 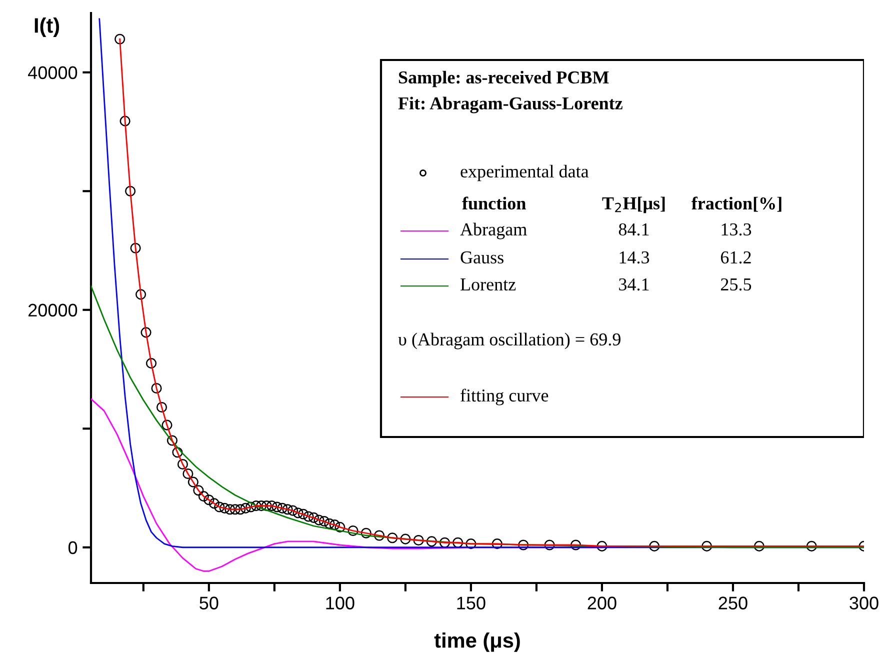 I want to click on annotation: 34.1, so click(x=634, y=284).